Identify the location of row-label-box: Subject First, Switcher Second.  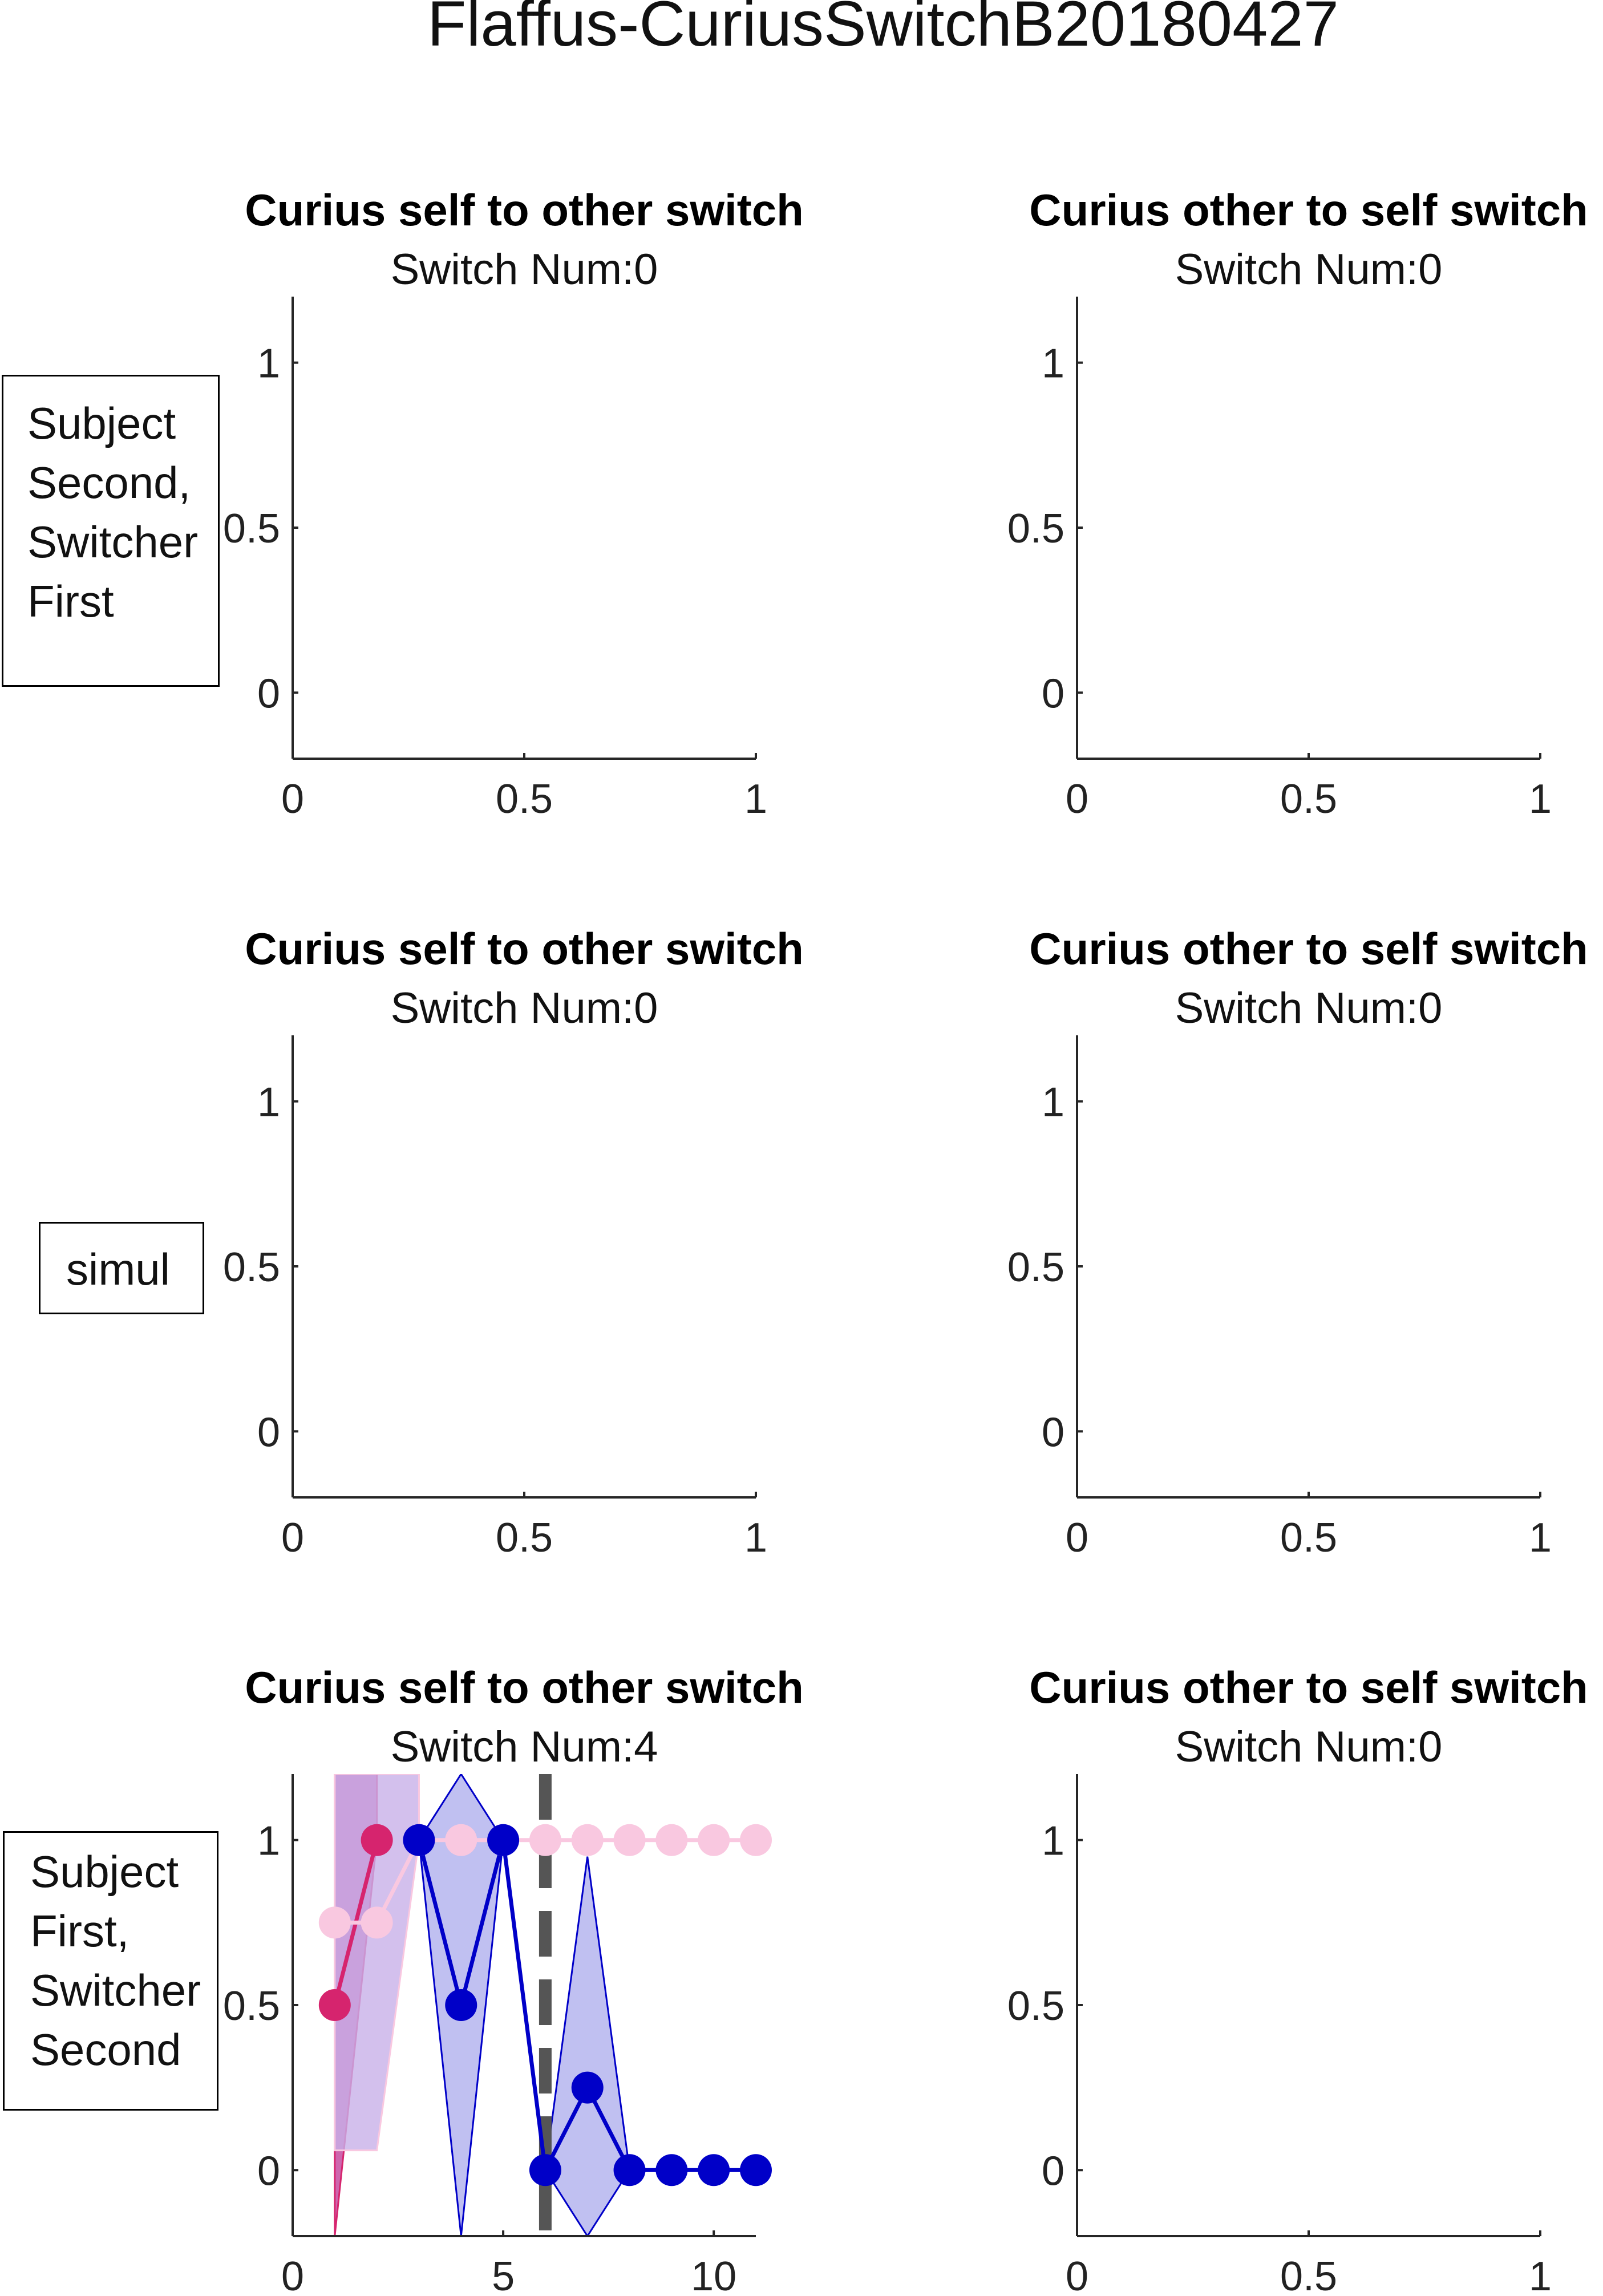
(110, 1971).